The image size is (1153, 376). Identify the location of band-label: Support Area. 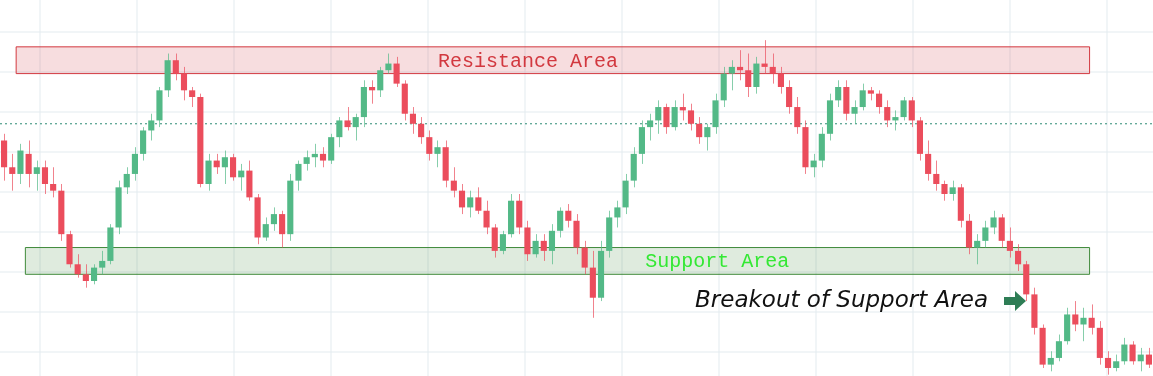
(717, 262).